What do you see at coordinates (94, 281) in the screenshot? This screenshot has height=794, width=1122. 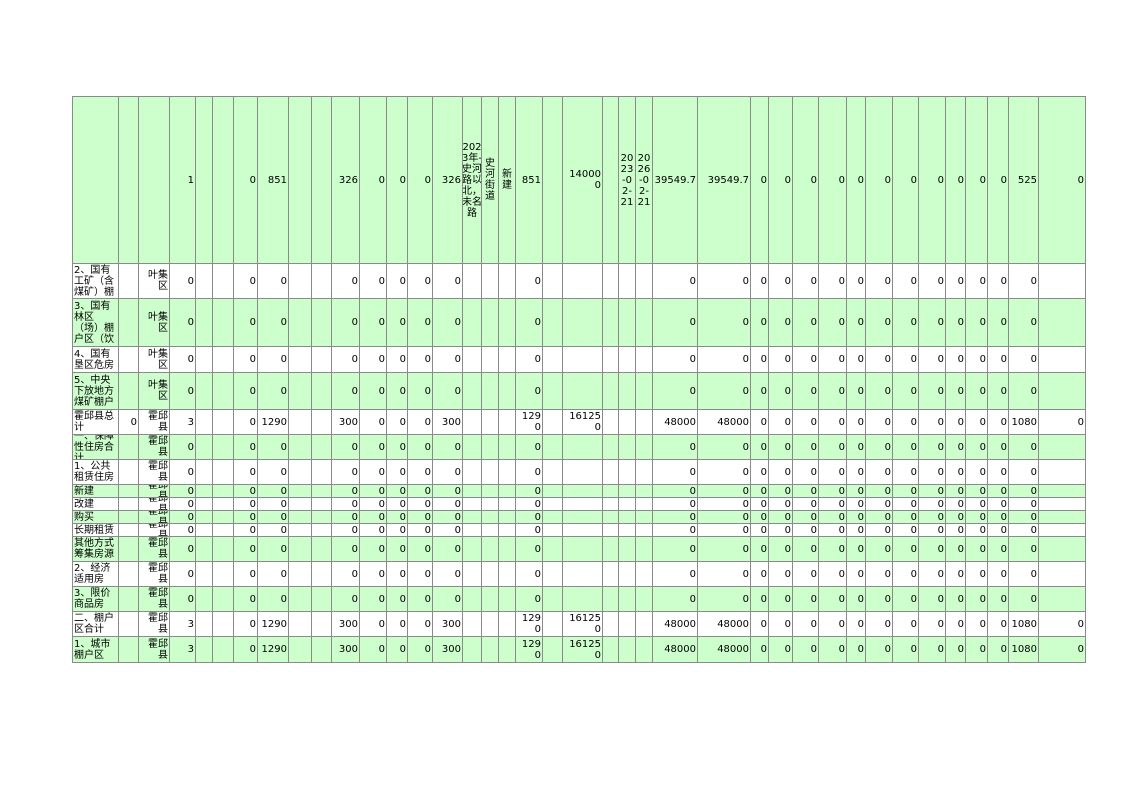 I see `row-label: 2、国有工矿（含煤矿）棚` at bounding box center [94, 281].